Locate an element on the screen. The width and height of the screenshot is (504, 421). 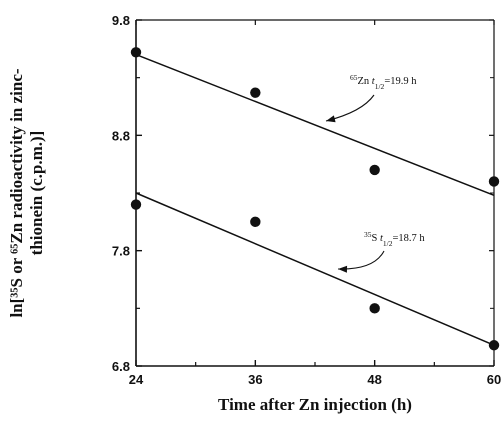
y-tick-label: 6.8 is located at coordinates (121, 366).